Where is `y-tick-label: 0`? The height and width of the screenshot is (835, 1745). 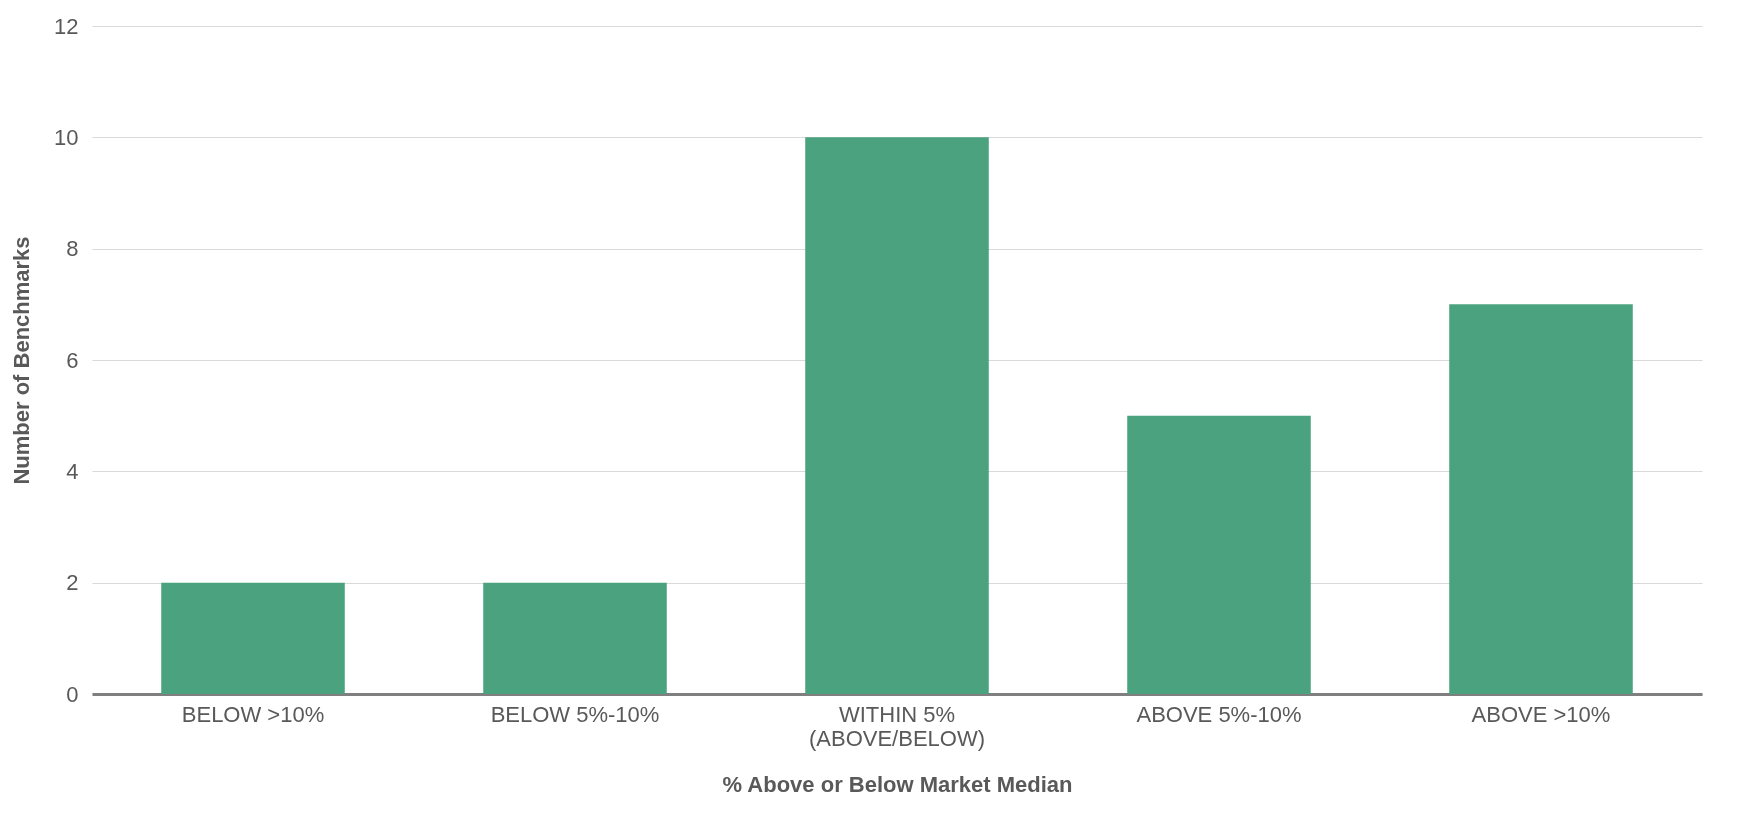 y-tick-label: 0 is located at coordinates (72, 694).